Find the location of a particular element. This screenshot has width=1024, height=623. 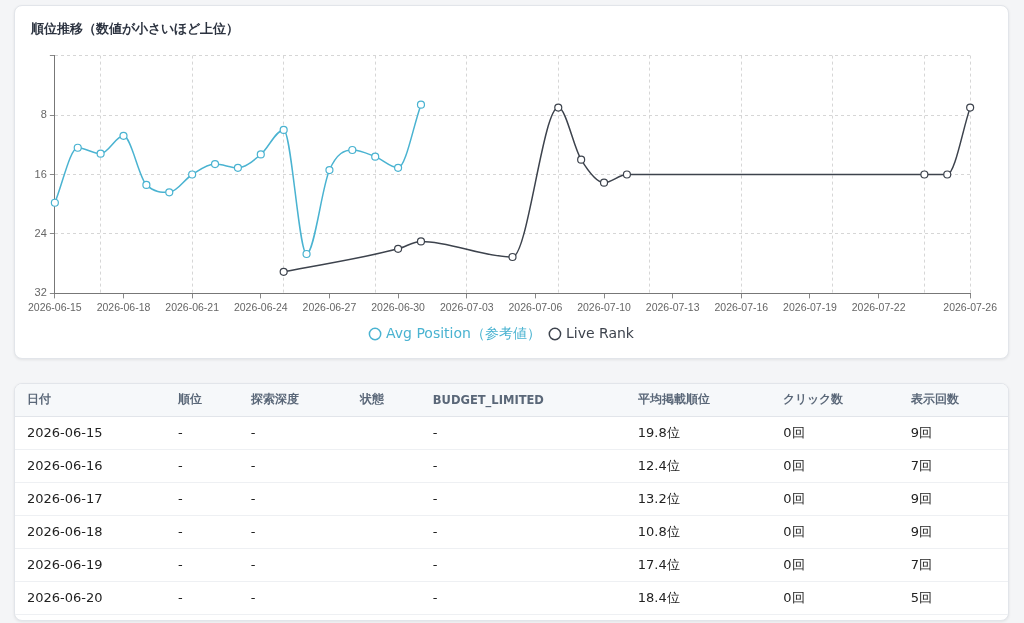

category-label: クリック数 is located at coordinates (835, 400).